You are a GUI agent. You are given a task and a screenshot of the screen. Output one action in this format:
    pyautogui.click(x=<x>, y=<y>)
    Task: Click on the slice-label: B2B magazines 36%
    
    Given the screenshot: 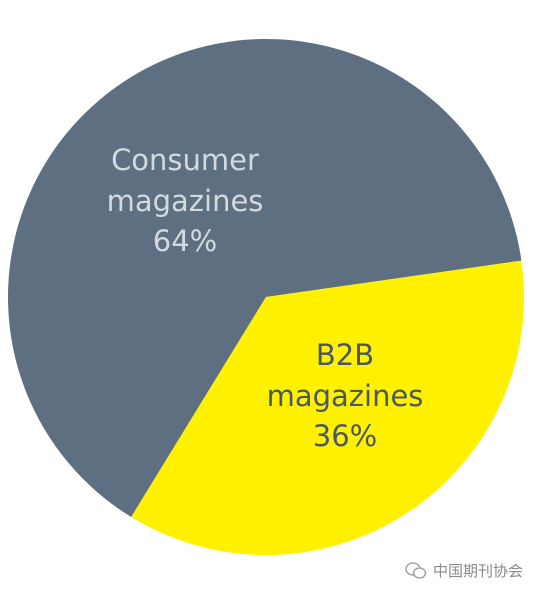 What is the action you would take?
    pyautogui.click(x=345, y=396)
    